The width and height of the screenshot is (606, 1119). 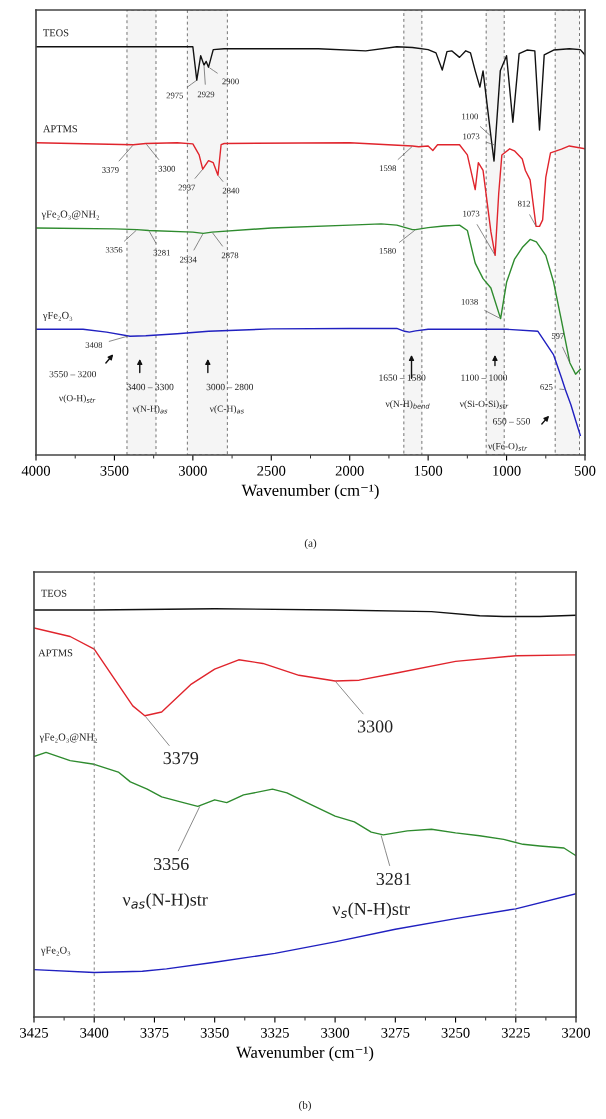 What do you see at coordinates (230, 81) in the screenshot?
I see `annotation: 2900` at bounding box center [230, 81].